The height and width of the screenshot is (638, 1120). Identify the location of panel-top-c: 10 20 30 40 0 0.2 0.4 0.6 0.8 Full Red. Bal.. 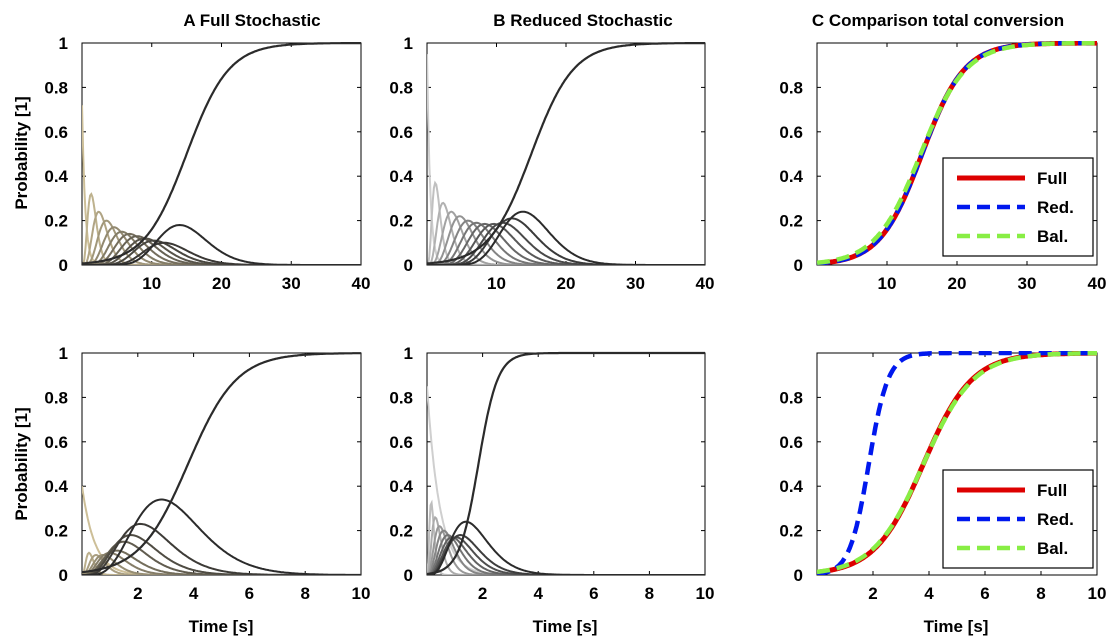
(942, 167).